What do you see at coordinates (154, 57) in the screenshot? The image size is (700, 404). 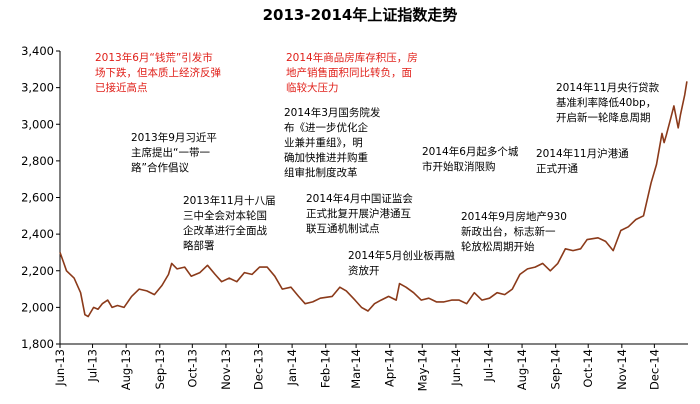 I see `annotation-line: 2013年6月“钱荒”引发市` at bounding box center [154, 57].